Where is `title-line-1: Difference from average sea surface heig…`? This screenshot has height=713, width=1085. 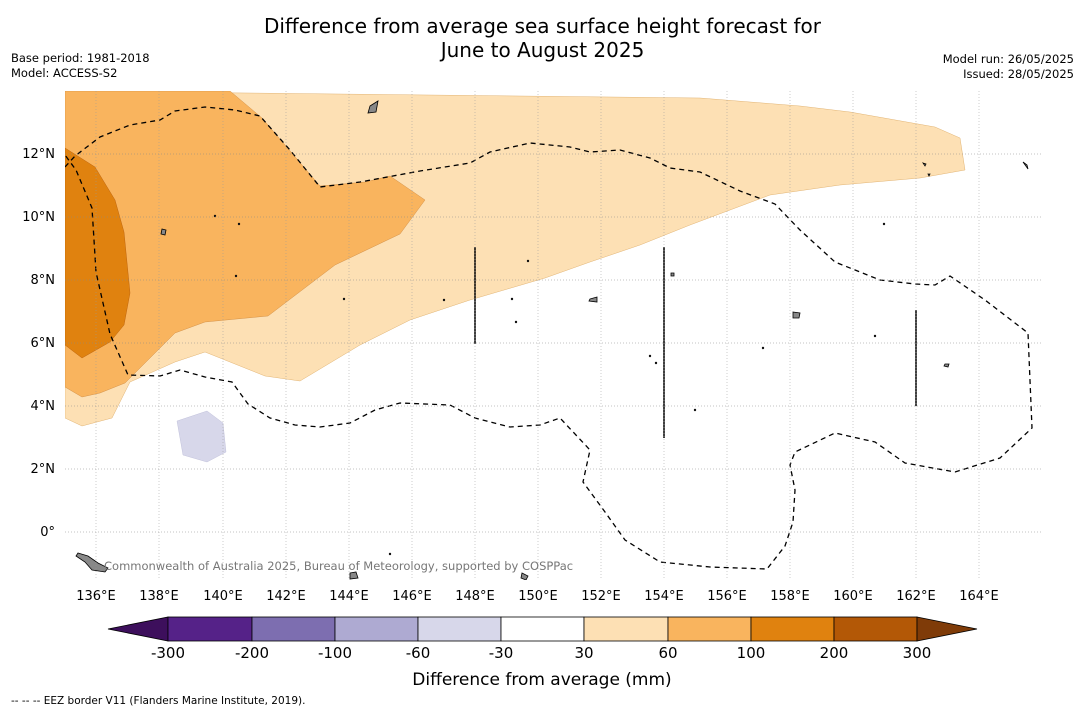
title-line-1: Difference from average sea surface heig… is located at coordinates (542, 26).